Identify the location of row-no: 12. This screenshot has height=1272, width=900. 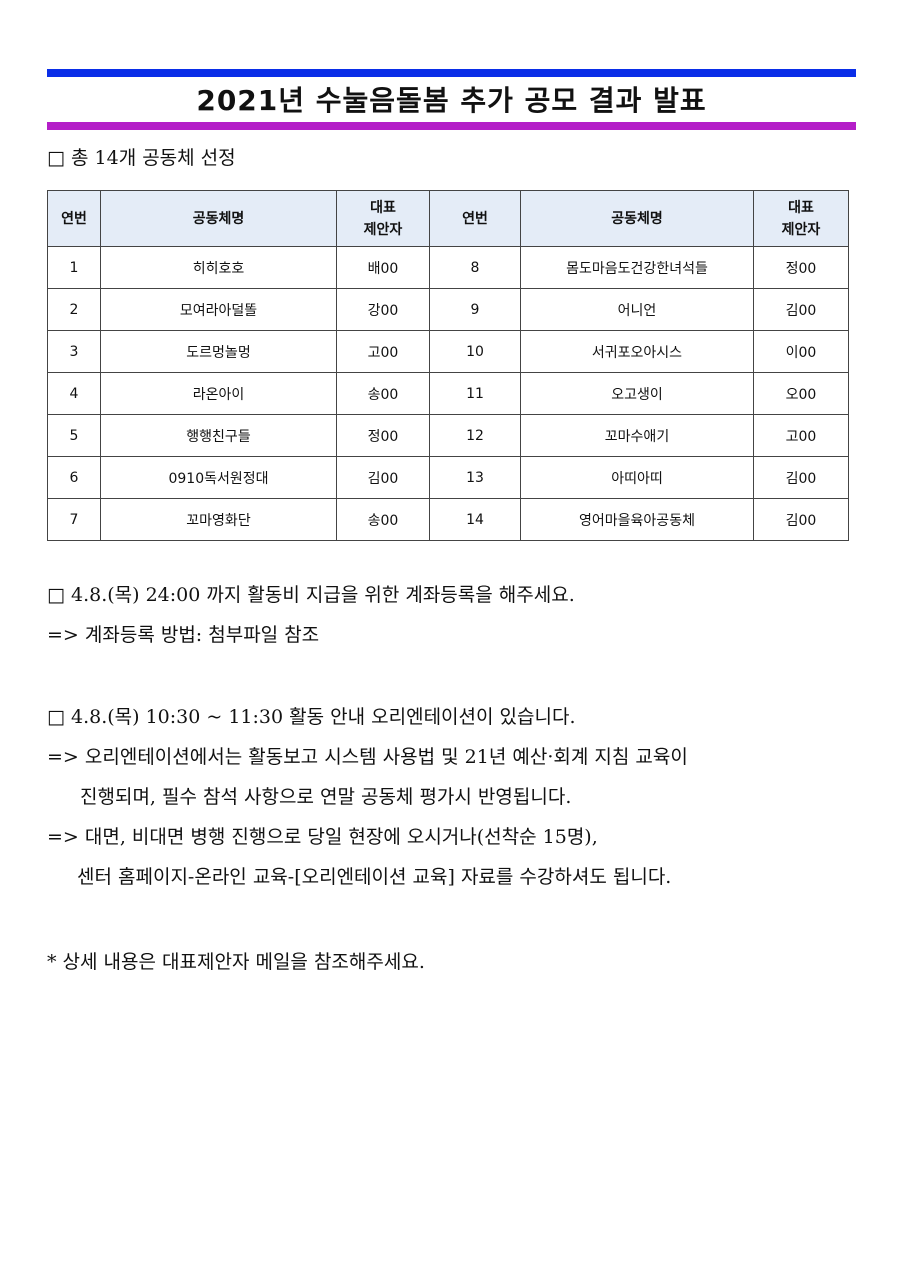
(475, 435).